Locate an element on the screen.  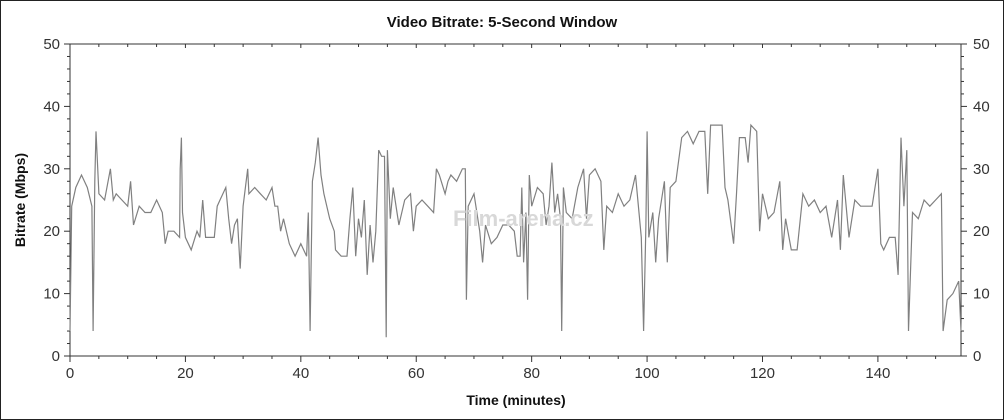
y-tick-label: 50 is located at coordinates (51, 44).